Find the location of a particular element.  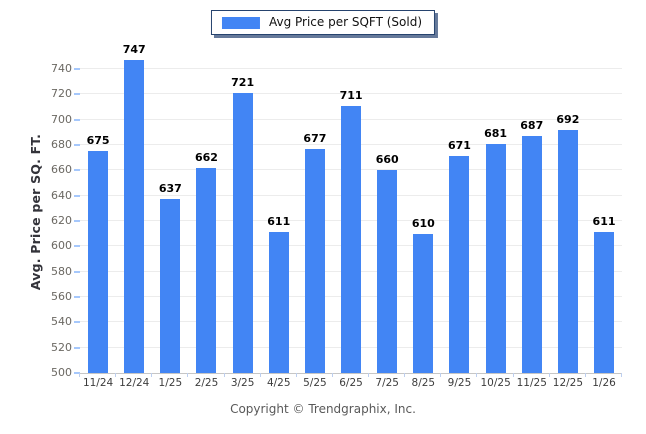

x-axis-label: 10/25 is located at coordinates (495, 383).